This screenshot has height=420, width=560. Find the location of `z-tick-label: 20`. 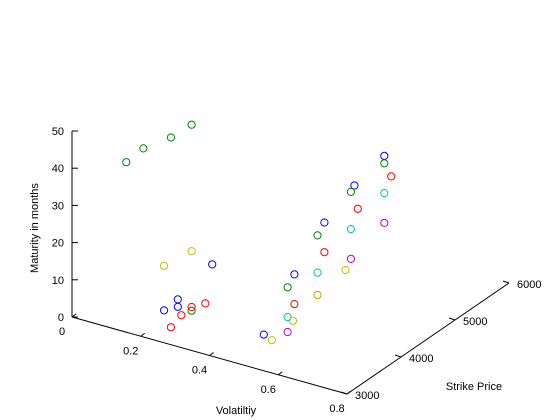

z-tick-label: 20 is located at coordinates (58, 244).